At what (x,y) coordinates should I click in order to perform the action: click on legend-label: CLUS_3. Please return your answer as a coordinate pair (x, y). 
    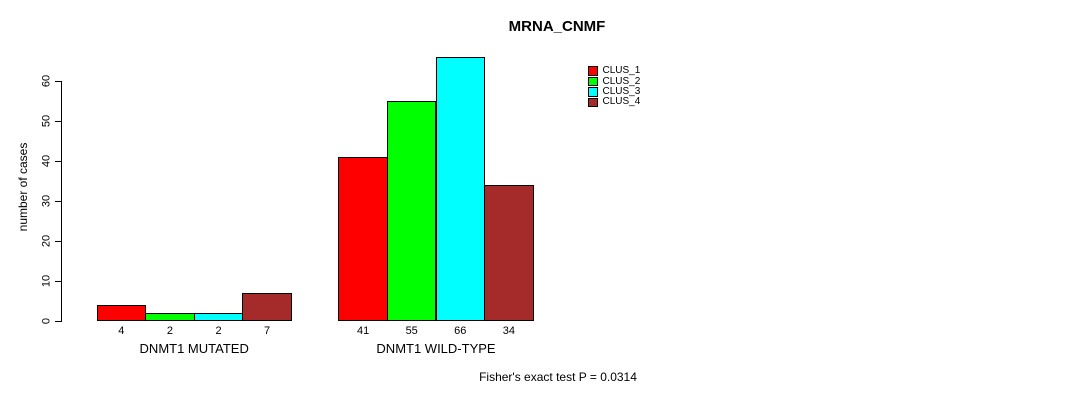
    Looking at the image, I should click on (621, 91).